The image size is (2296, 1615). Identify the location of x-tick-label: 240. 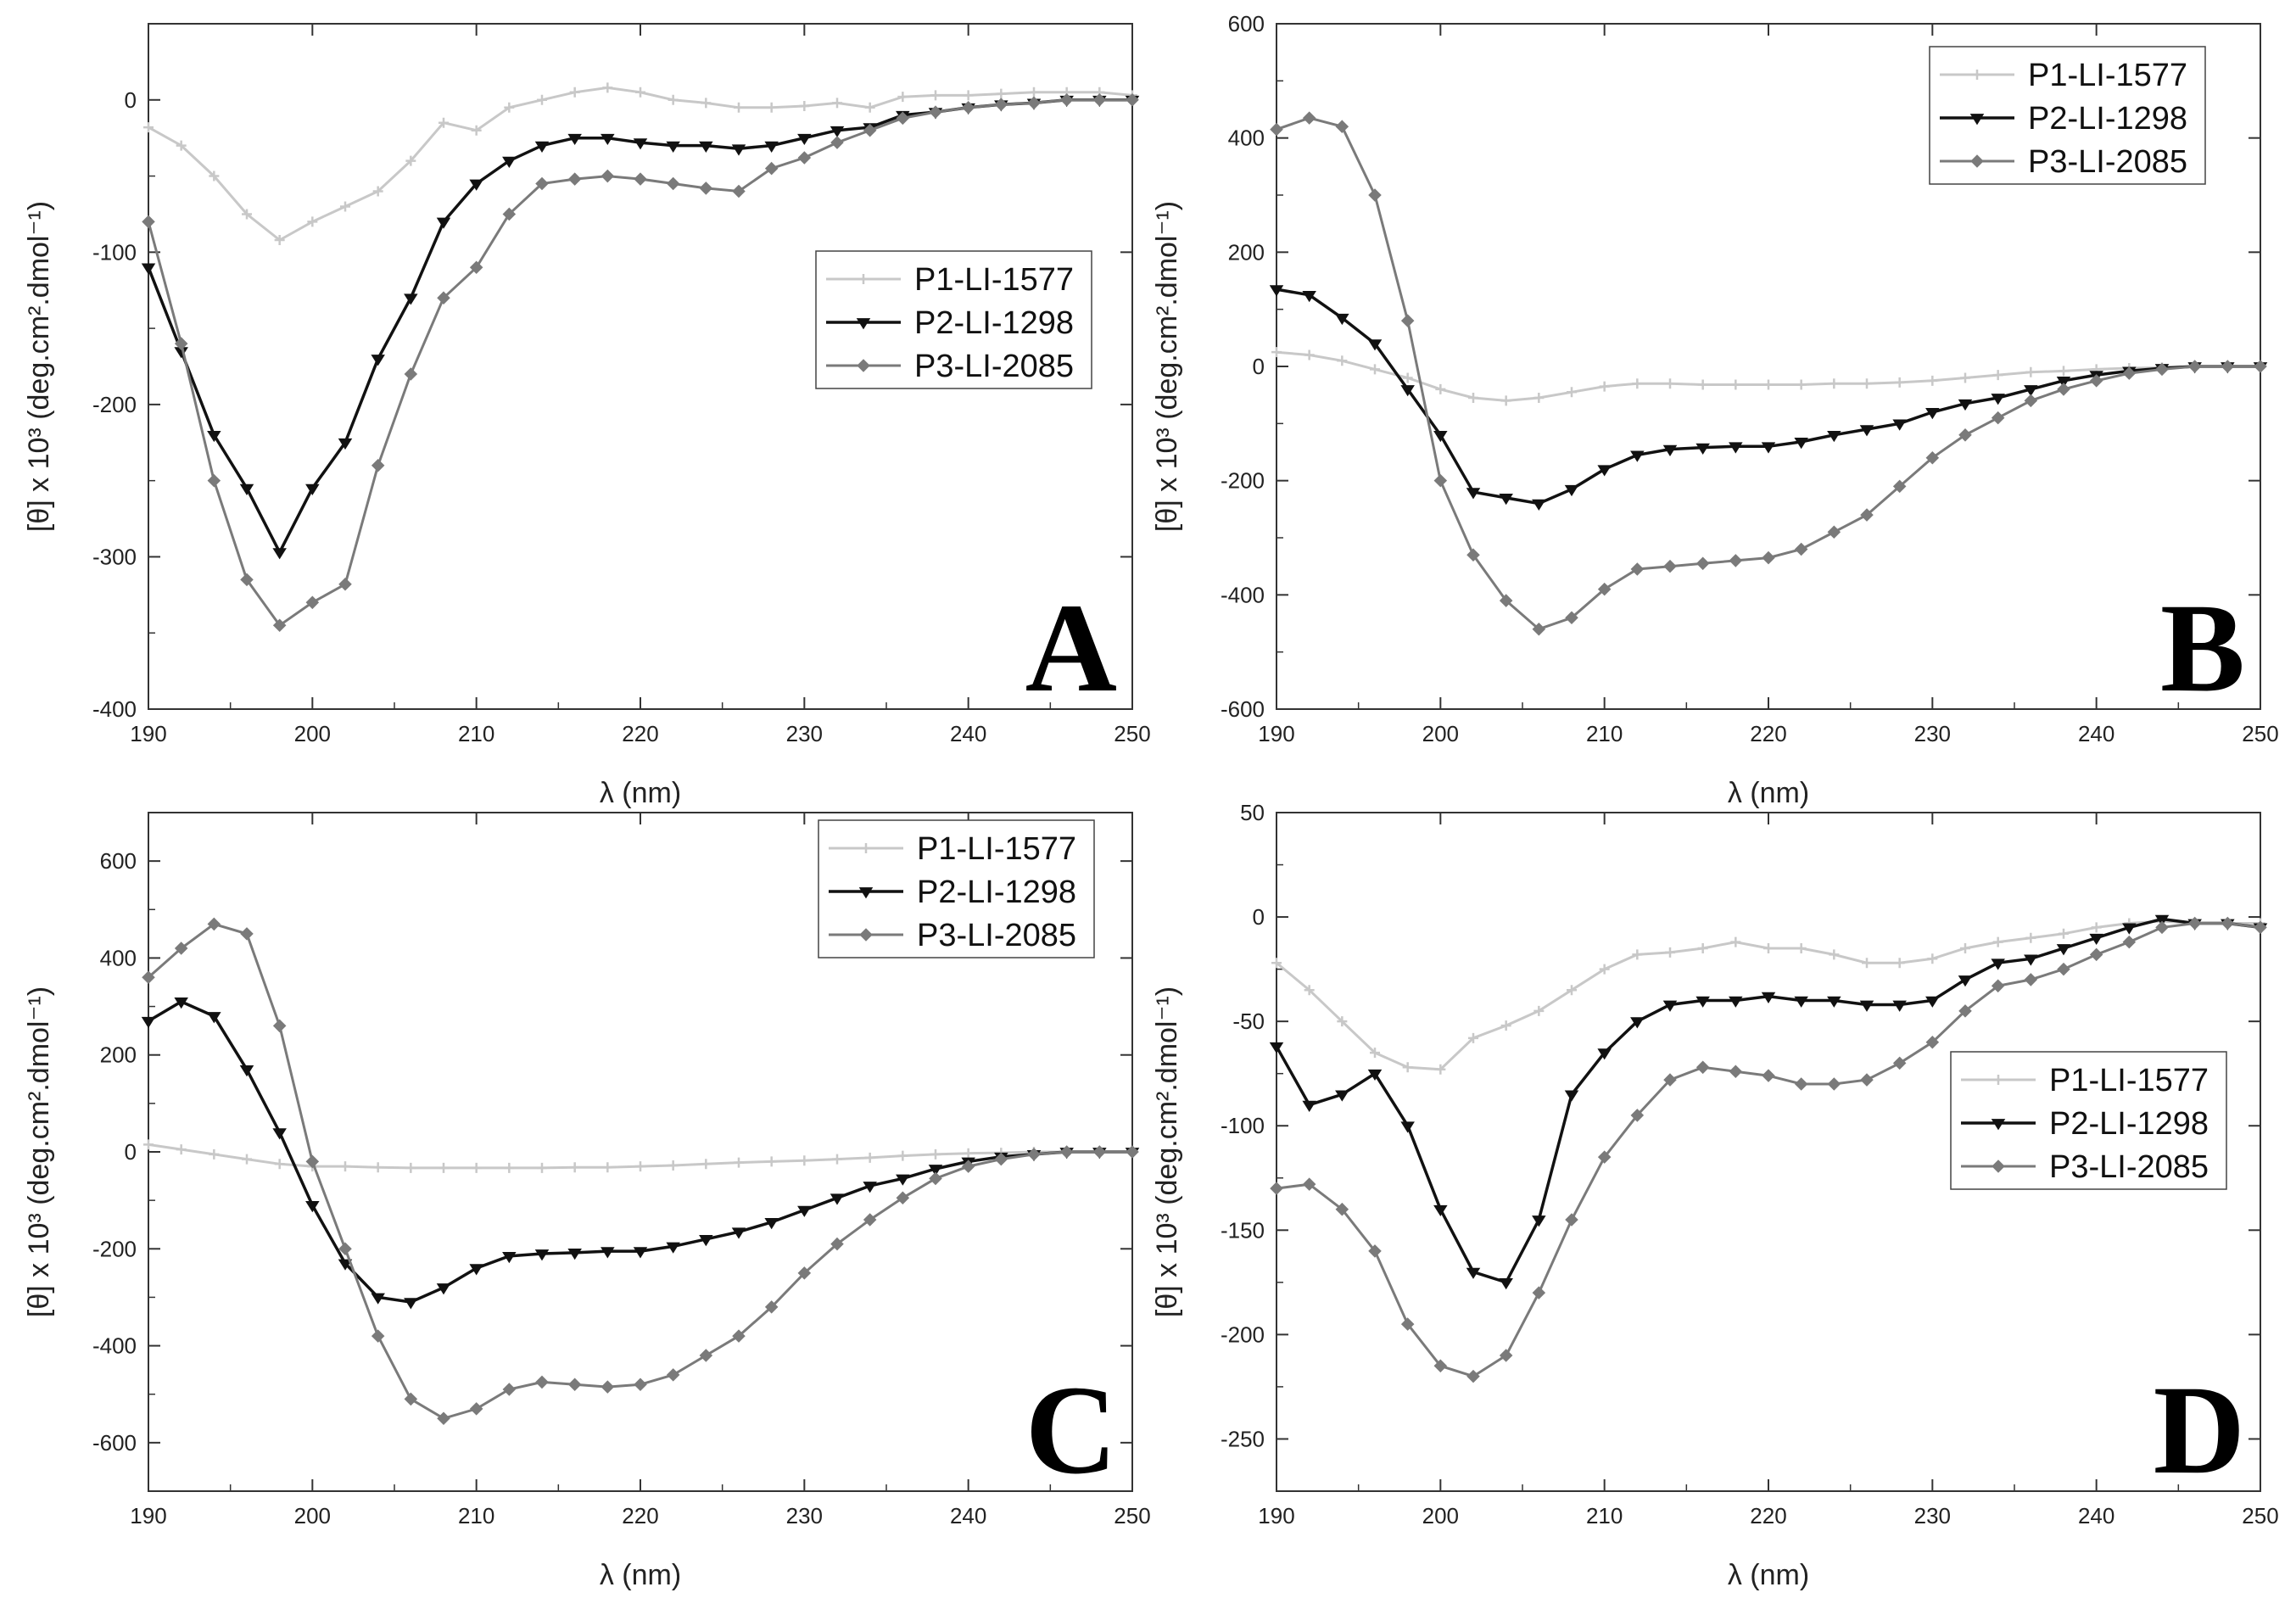
(2096, 1515).